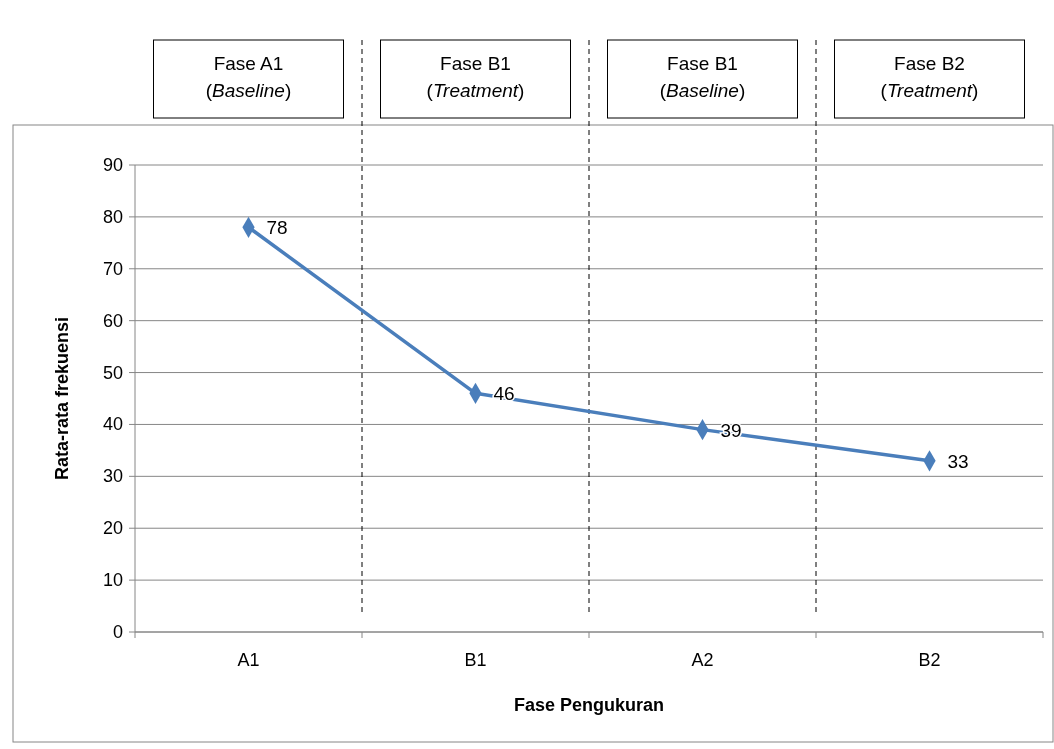 This screenshot has width=1054, height=749. Describe the element at coordinates (589, 705) in the screenshot. I see `x-axis-title: Fase Pengukuran` at that location.